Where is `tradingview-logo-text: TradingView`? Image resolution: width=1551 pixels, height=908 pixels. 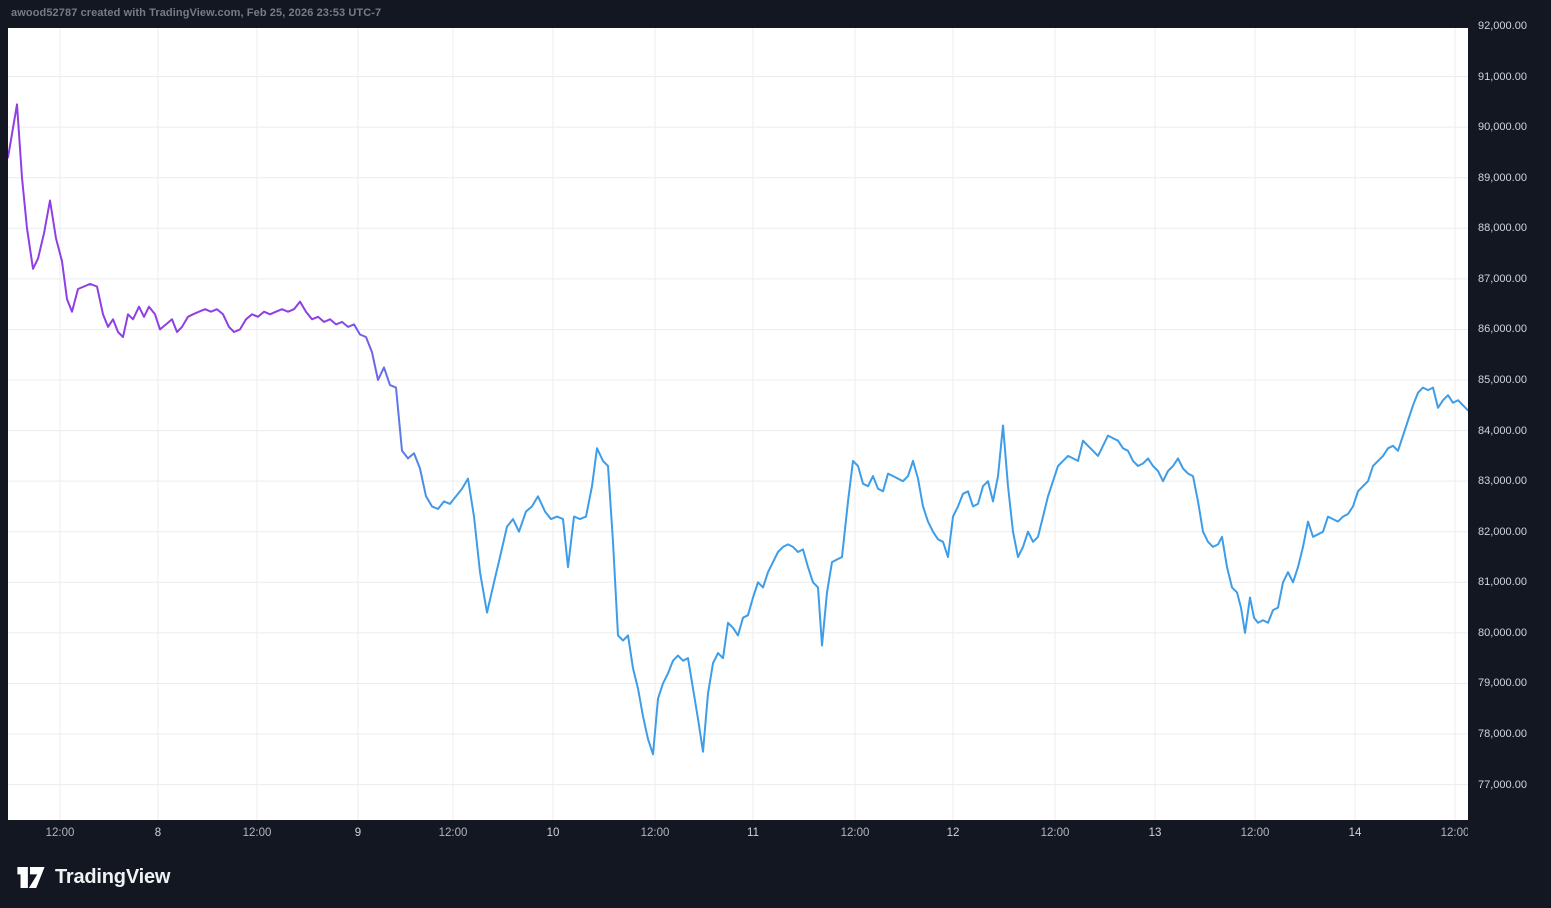
tradingview-logo-text: TradingView is located at coordinates (113, 876).